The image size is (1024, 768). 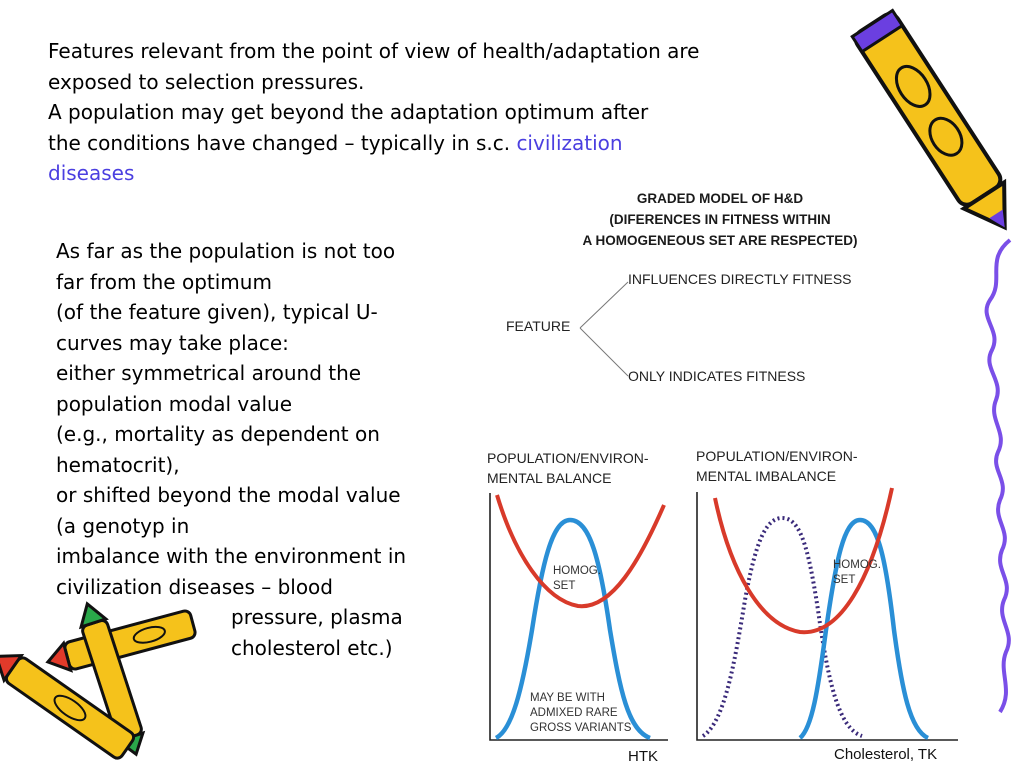 What do you see at coordinates (720, 198) in the screenshot?
I see `graded-model-title-line-1: GRADED MODEL OF H&D` at bounding box center [720, 198].